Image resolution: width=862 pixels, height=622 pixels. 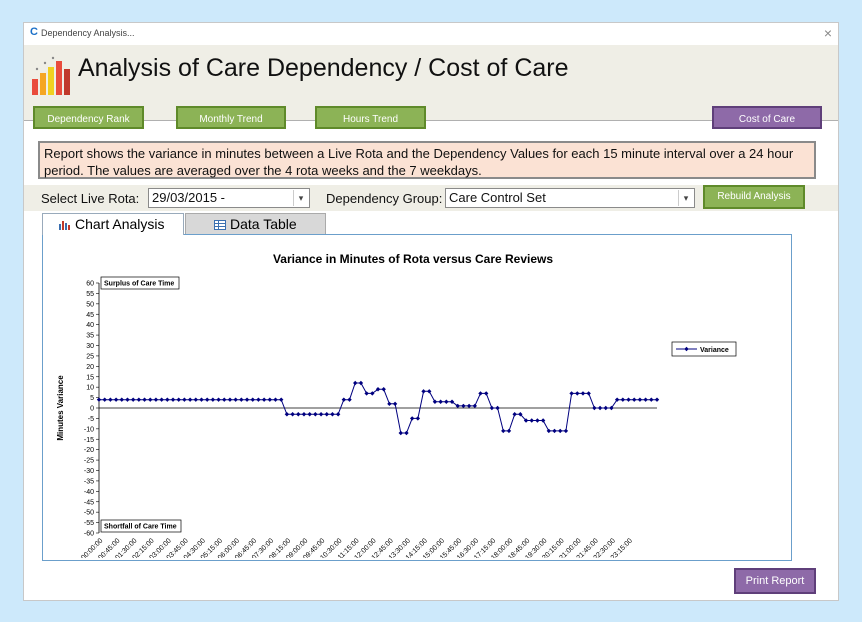 I want to click on y-tick-label: -15, so click(x=89, y=440).